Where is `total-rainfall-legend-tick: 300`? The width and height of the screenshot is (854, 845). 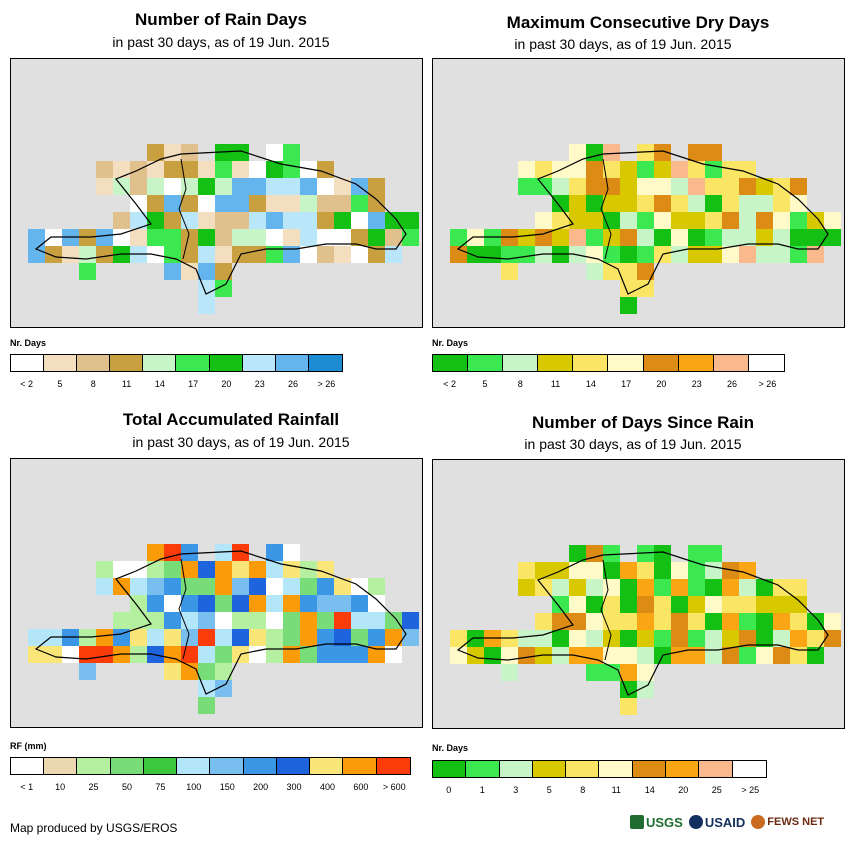
total-rainfall-legend-tick: 300 is located at coordinates (294, 787).